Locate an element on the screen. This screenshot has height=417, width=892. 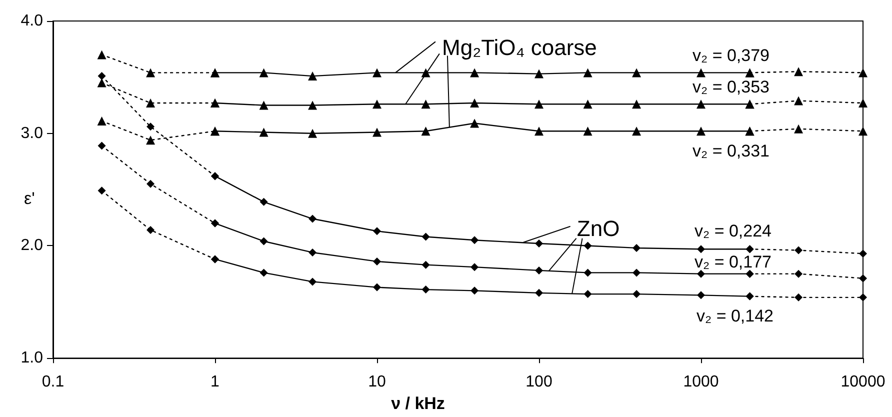
y-tick-label: 2.0 is located at coordinates (32, 245).